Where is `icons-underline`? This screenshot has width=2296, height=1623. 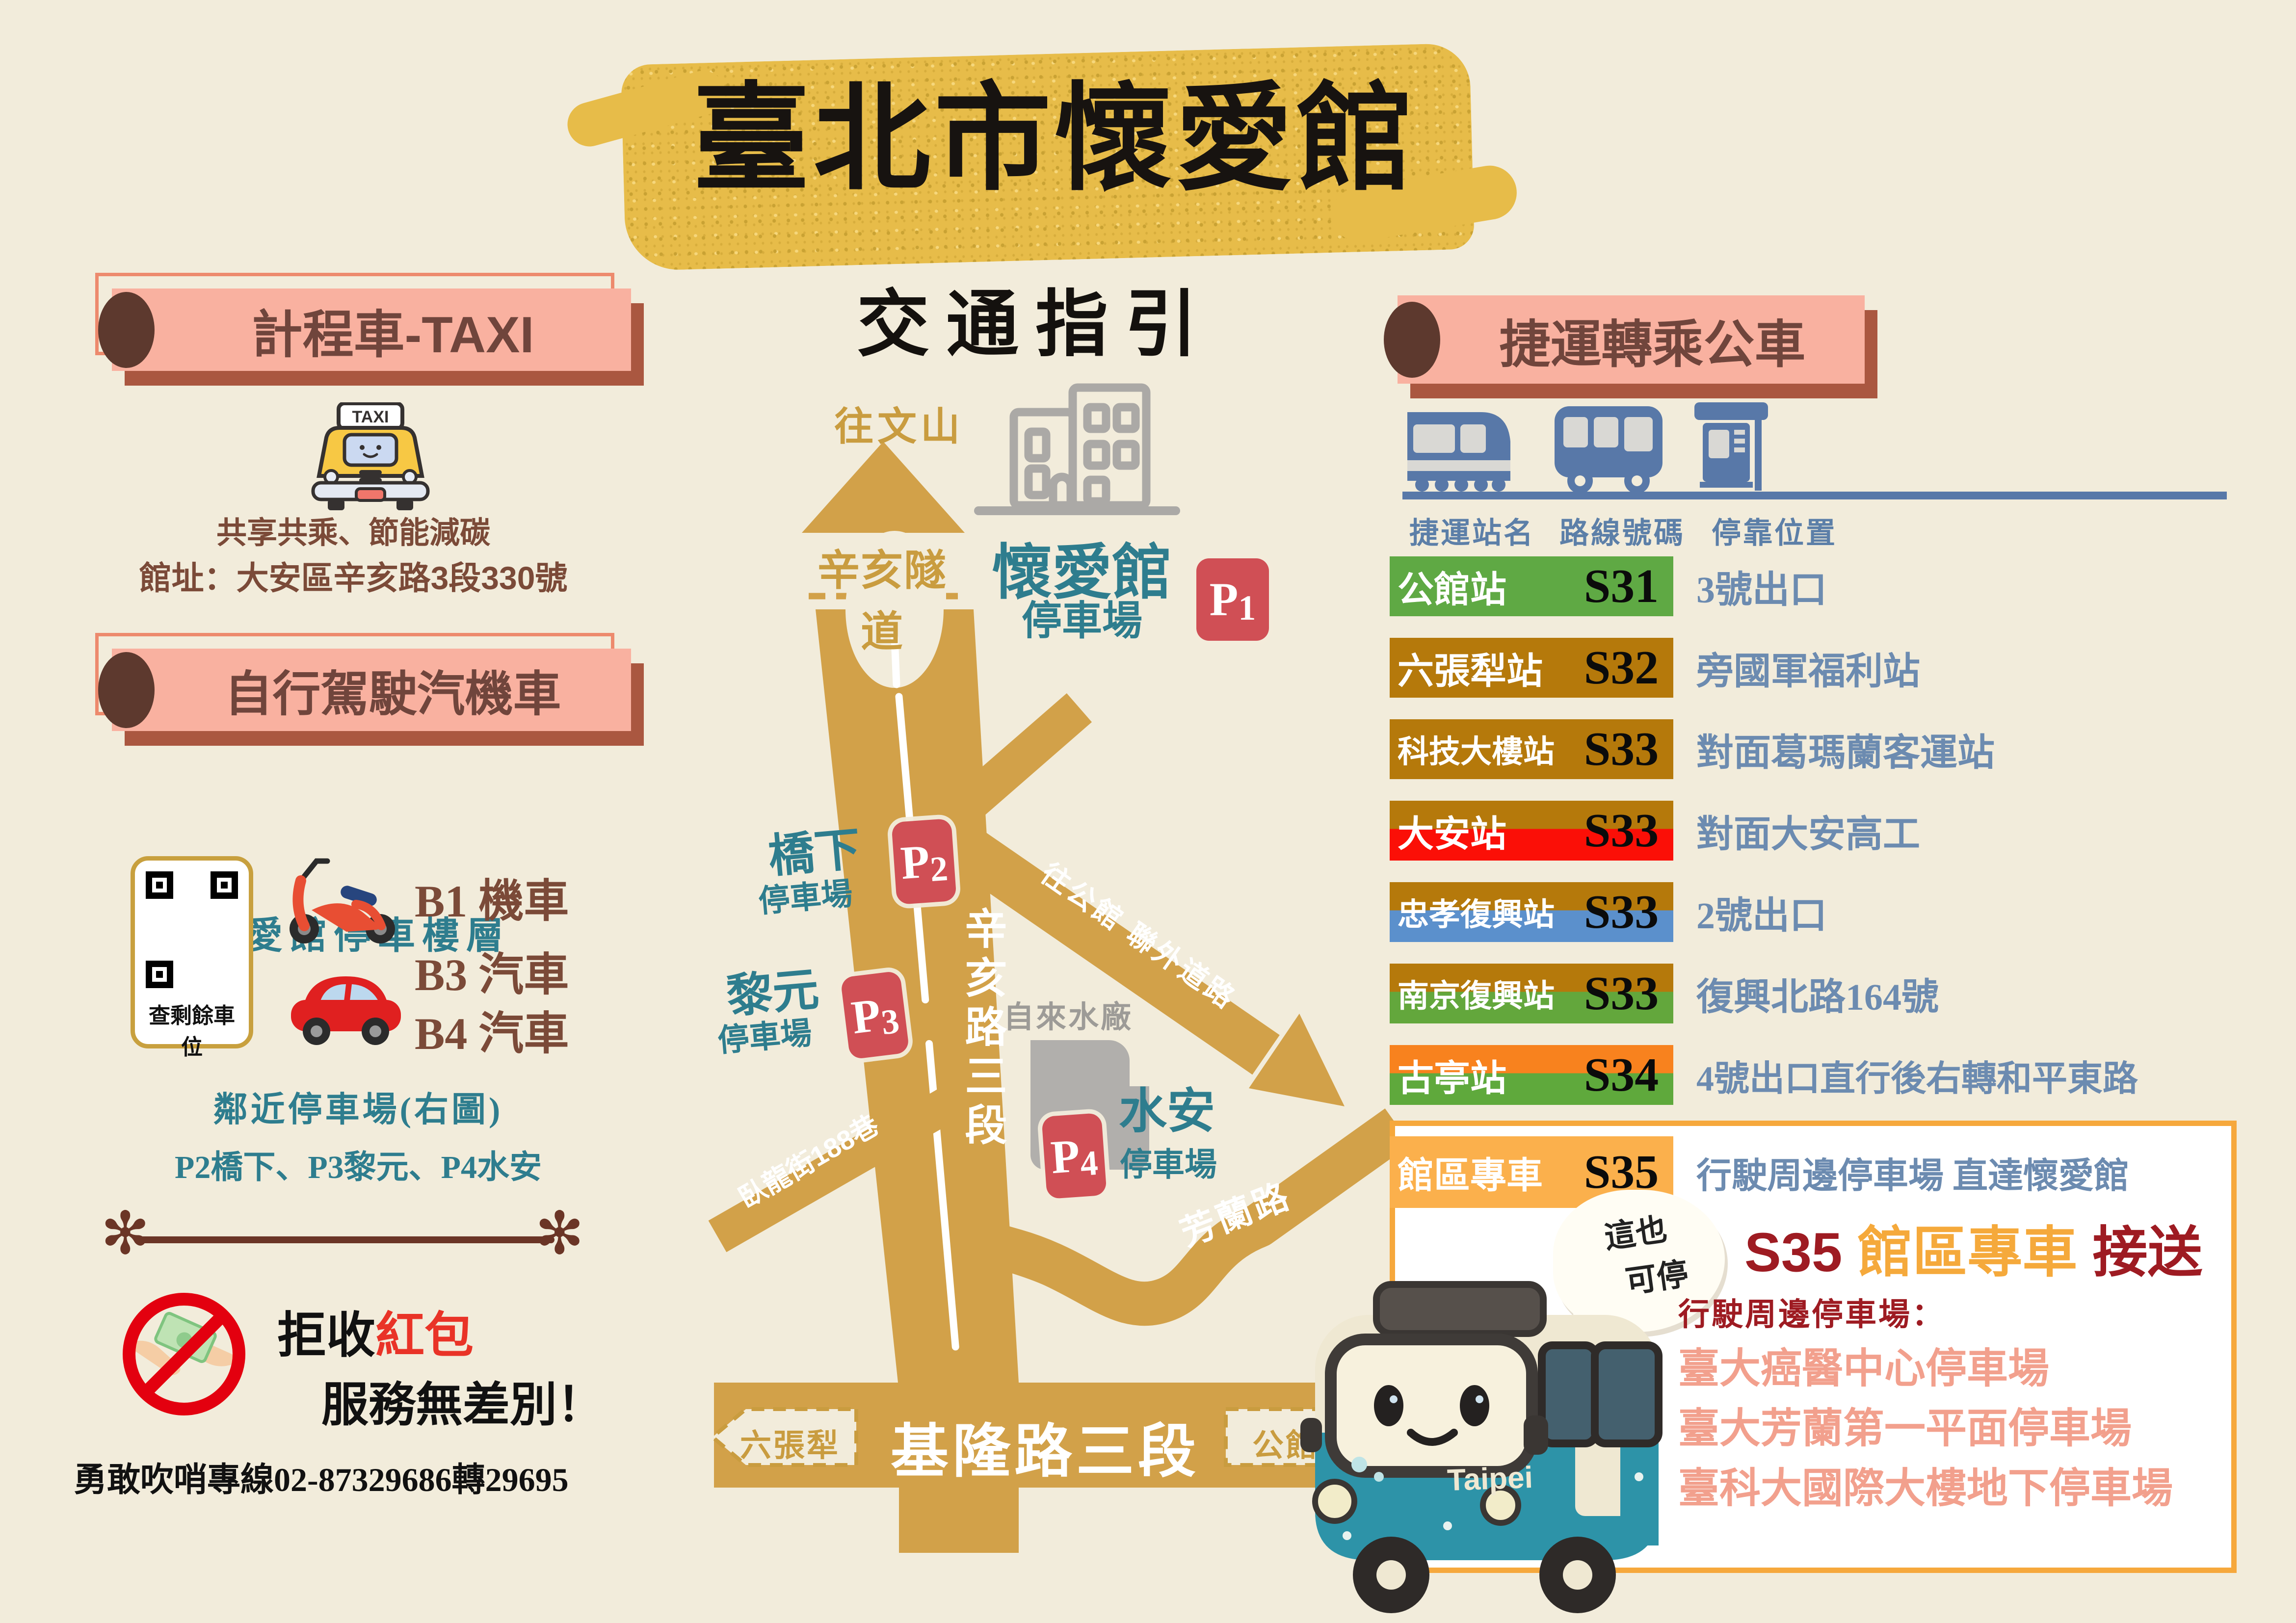 icons-underline is located at coordinates (1814, 495).